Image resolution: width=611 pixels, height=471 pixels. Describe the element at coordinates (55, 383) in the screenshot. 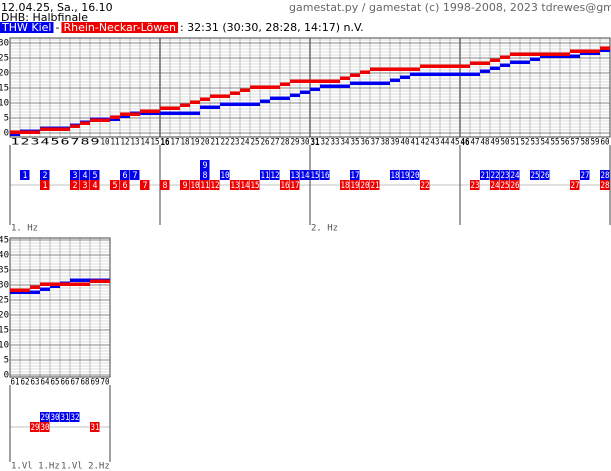

I see `x-tick-label: 65` at that location.